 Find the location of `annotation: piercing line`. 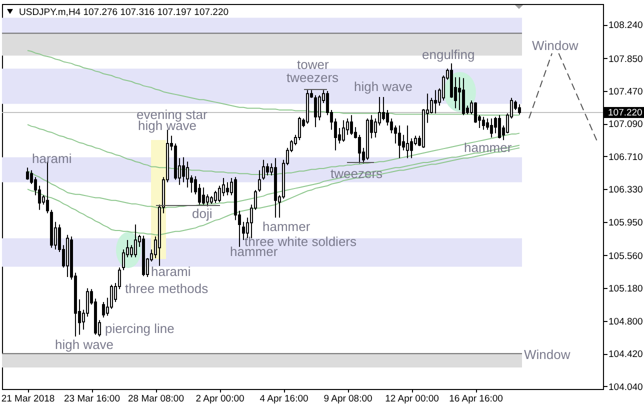

annotation: piercing line is located at coordinates (139, 328).